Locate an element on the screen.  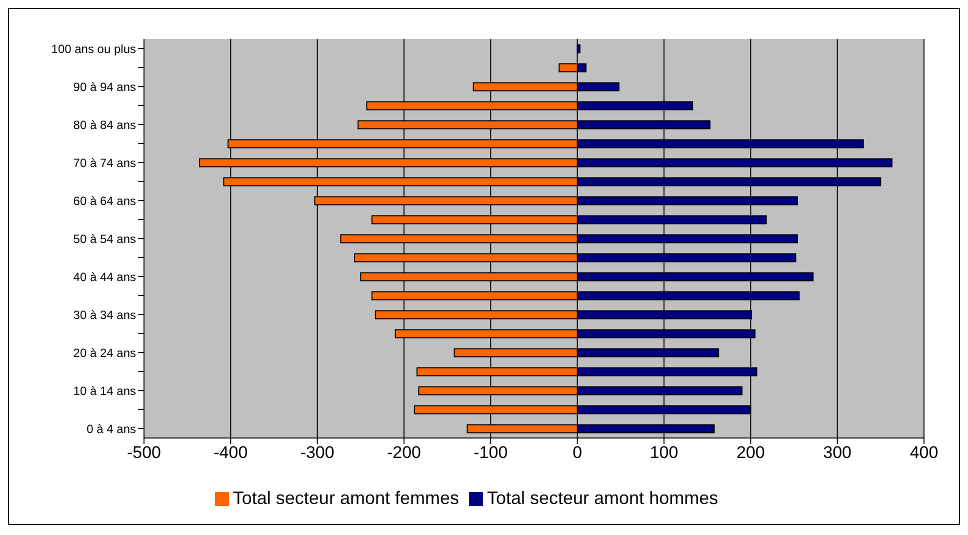
y-tick-label: 100 ans ou plus is located at coordinates (93, 49).